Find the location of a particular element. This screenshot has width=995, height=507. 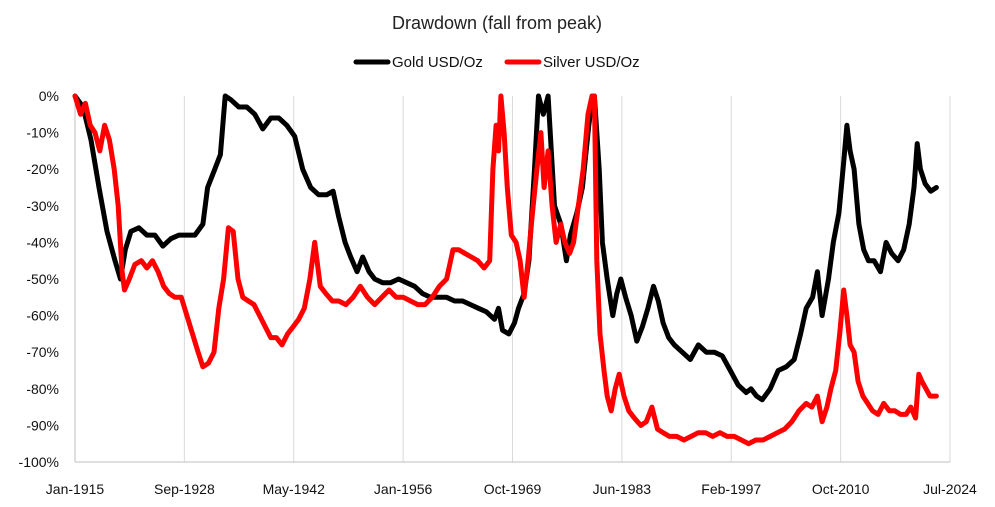

y-tick-label: -80% is located at coordinates (42, 389).